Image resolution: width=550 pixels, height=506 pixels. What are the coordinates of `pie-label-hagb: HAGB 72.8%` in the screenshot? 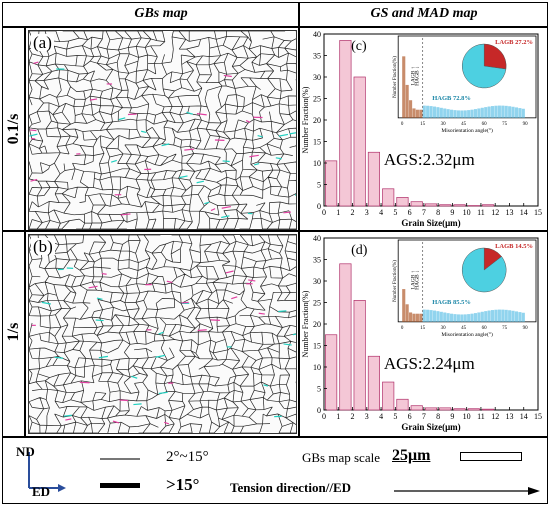 It's located at (451, 98).